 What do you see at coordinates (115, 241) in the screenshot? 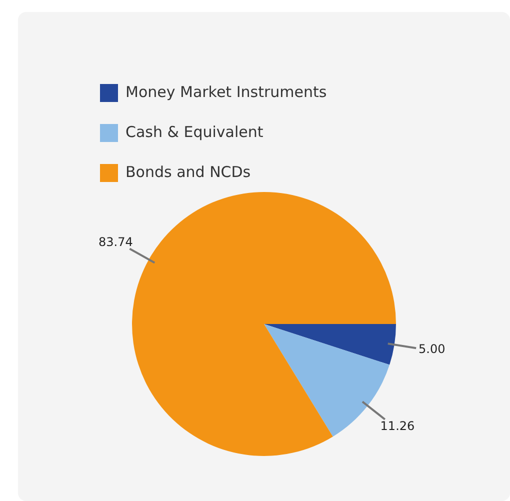
I see `data-label: 83.74` at bounding box center [115, 241].